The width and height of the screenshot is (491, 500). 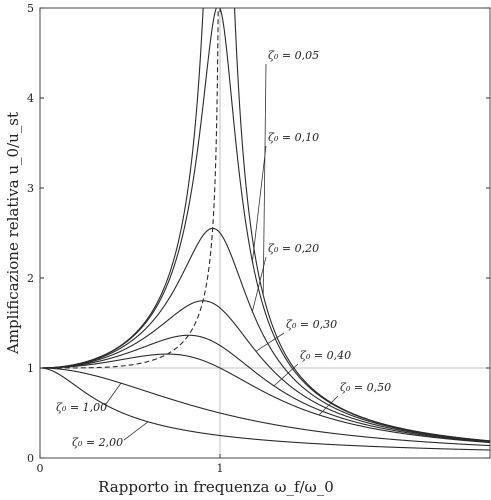 What do you see at coordinates (97, 442) in the screenshot?
I see `curve-annotation-label: ζ₀ = 2,00` at bounding box center [97, 442].